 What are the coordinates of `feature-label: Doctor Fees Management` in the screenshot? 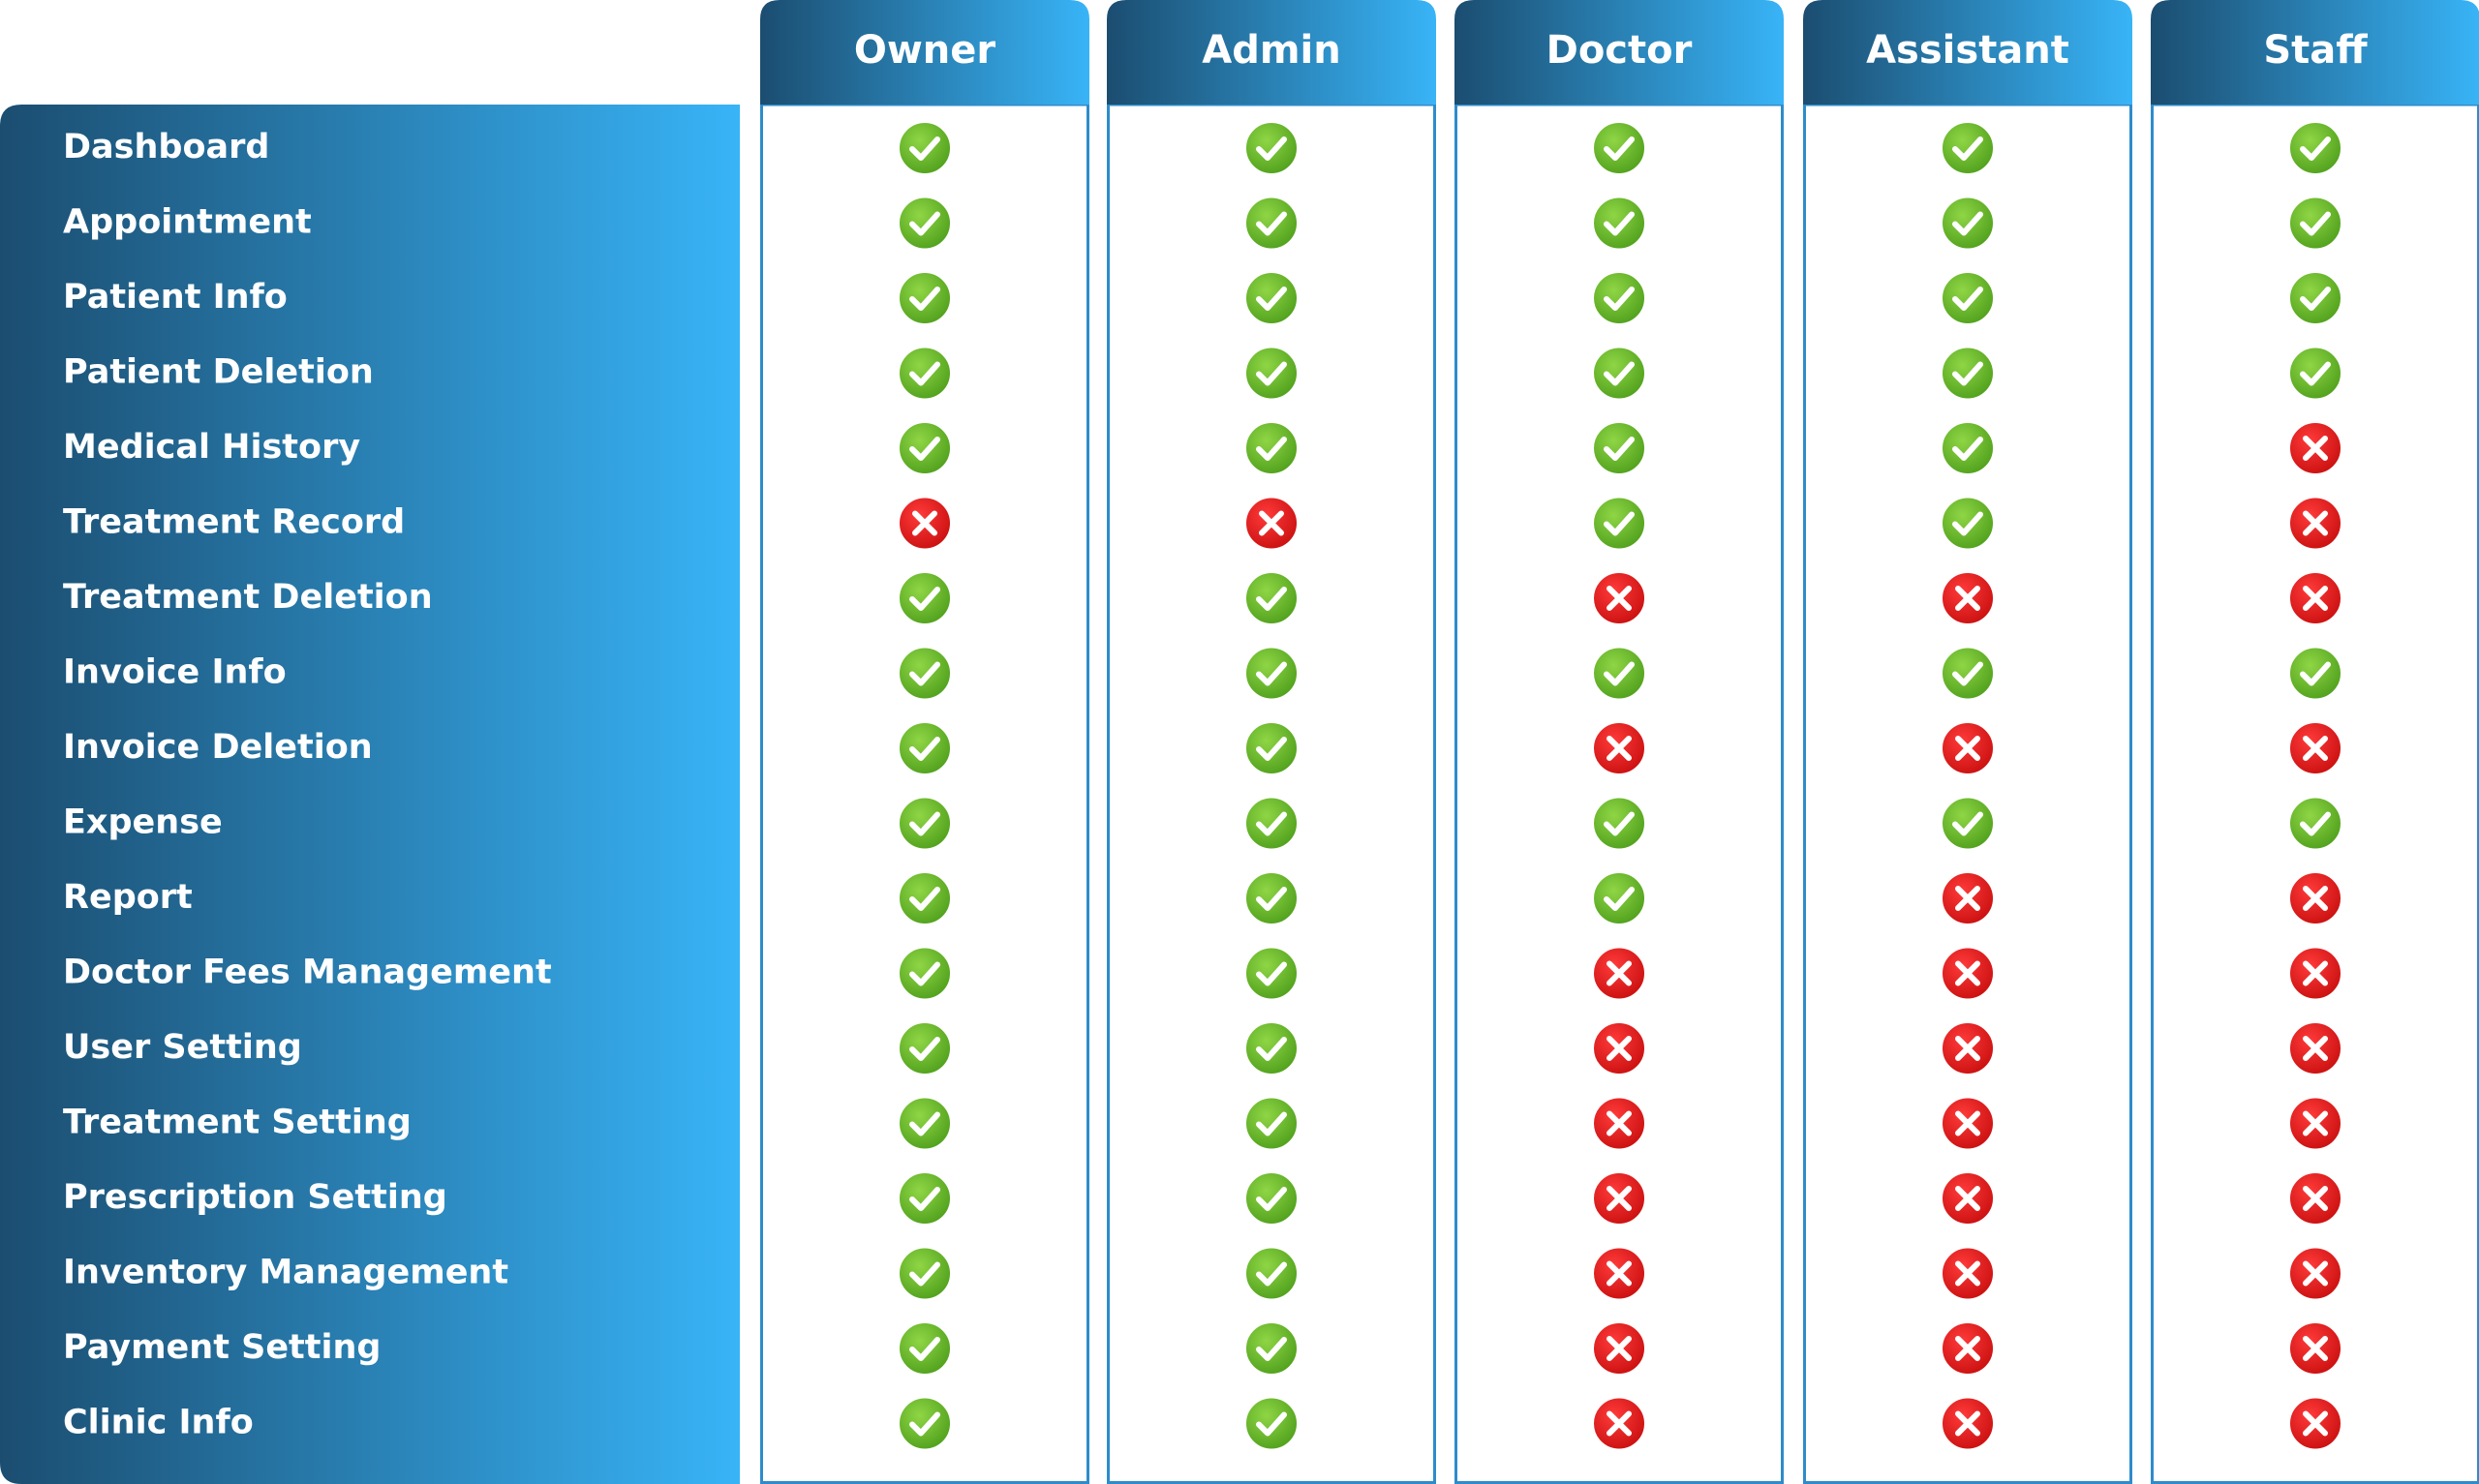 It's located at (307, 973).